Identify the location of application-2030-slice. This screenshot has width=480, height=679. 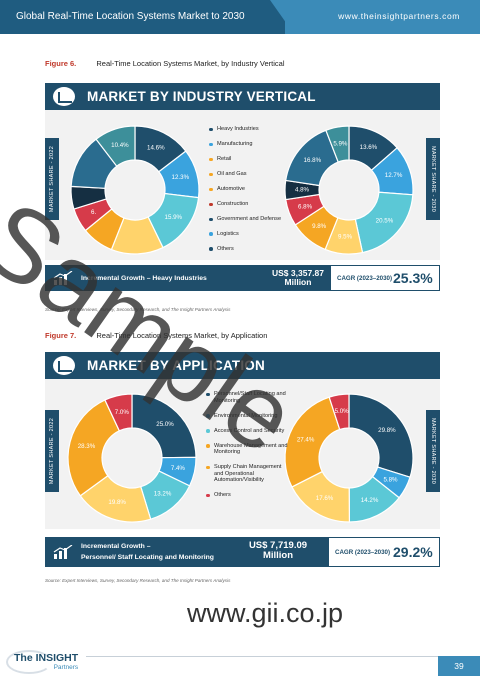
(312, 442).